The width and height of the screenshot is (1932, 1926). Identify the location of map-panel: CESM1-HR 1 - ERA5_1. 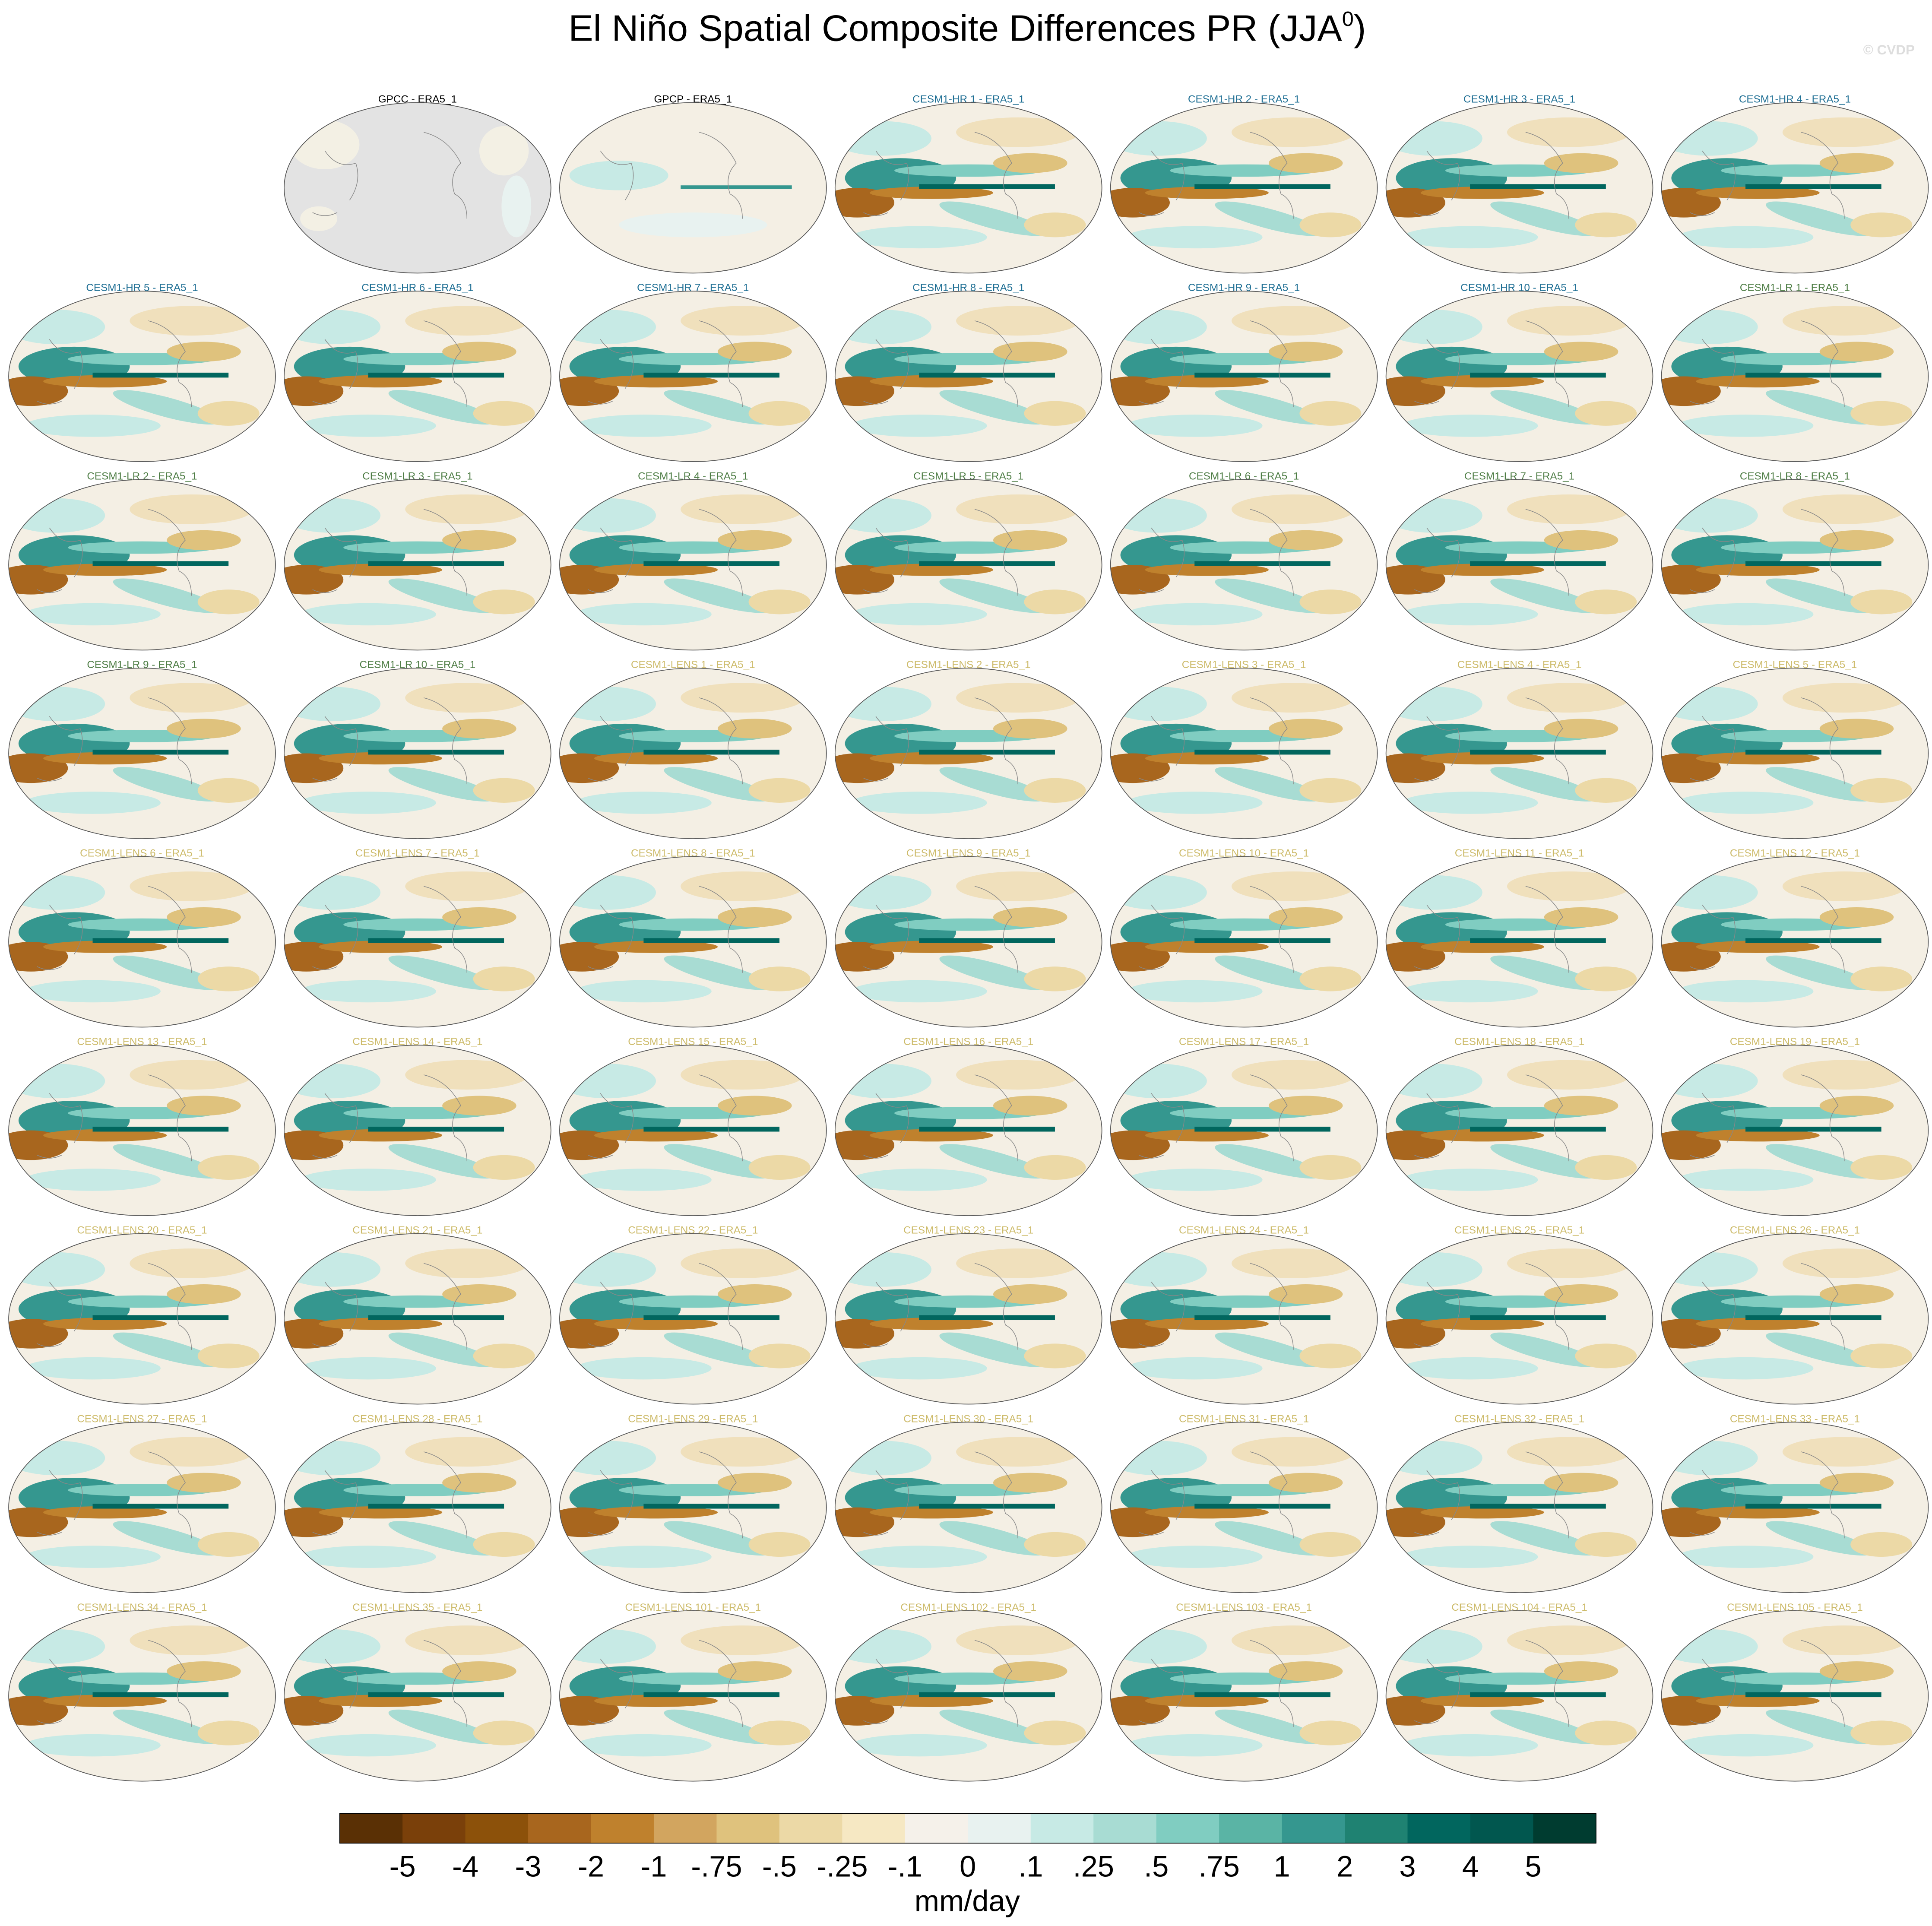
(962, 185).